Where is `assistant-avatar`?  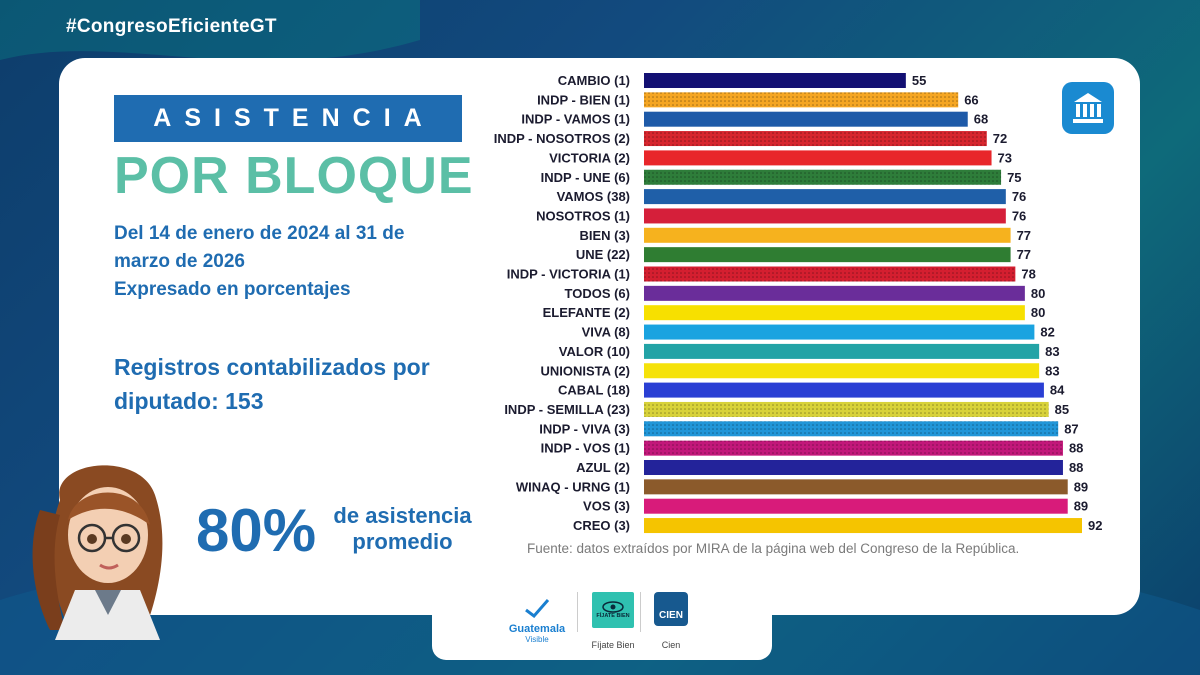 assistant-avatar is located at coordinates (97, 552).